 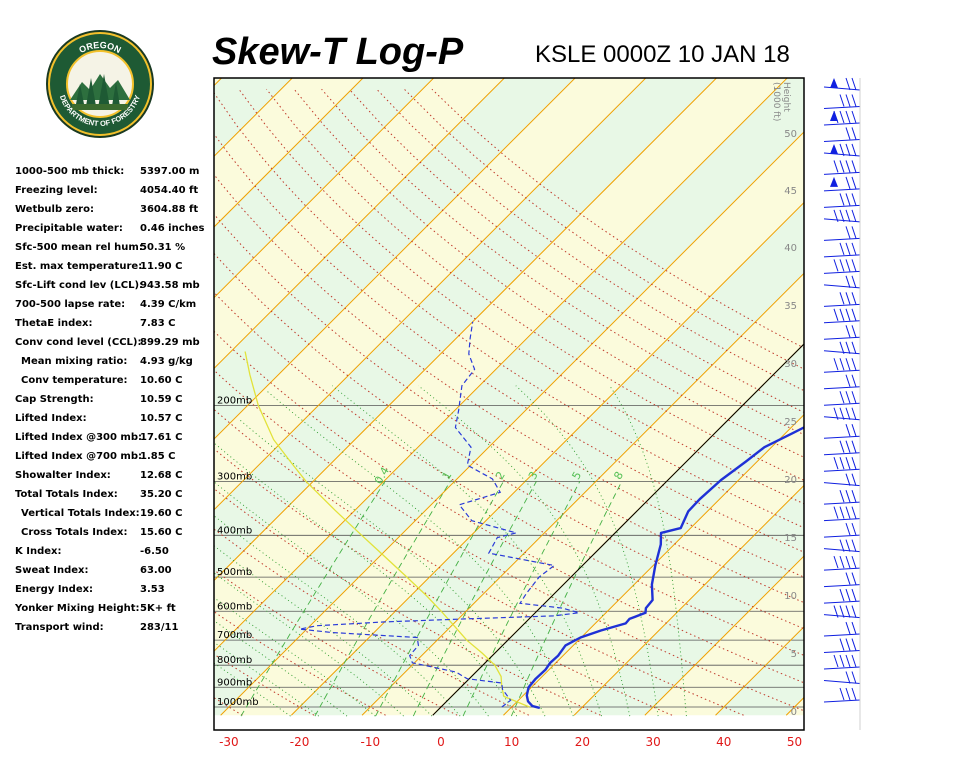 What do you see at coordinates (115, 517) in the screenshot?
I see `index-row: Vertical Totals Index: 19.60 C` at bounding box center [115, 517].